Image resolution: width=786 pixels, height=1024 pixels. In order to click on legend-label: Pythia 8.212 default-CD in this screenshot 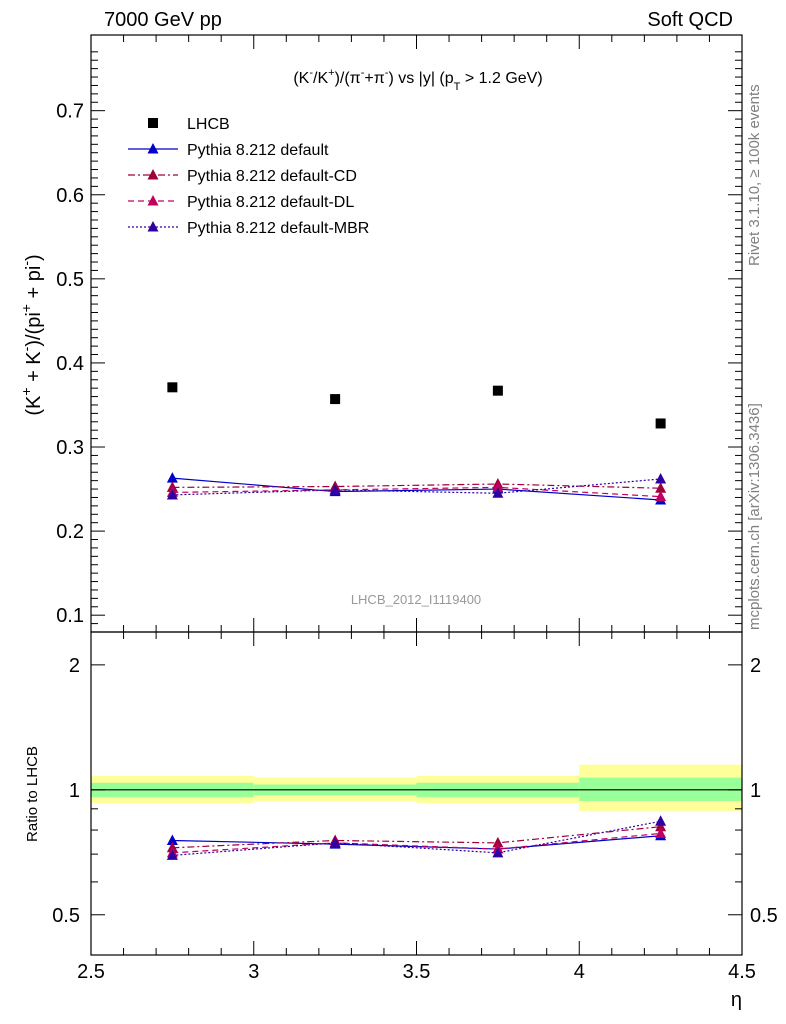, I will do `click(272, 176)`.